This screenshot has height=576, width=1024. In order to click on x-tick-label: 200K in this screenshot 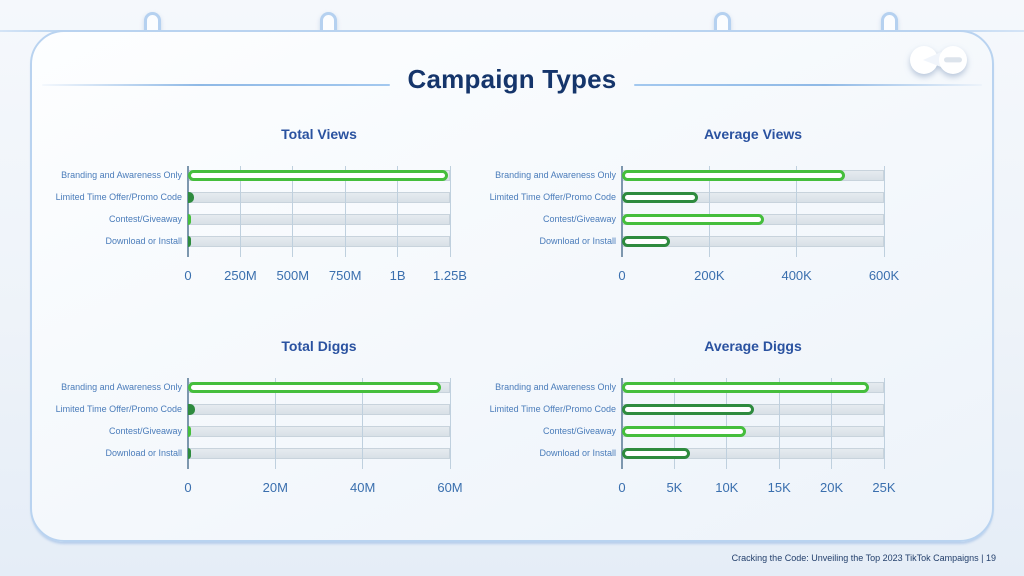, I will do `click(709, 275)`.